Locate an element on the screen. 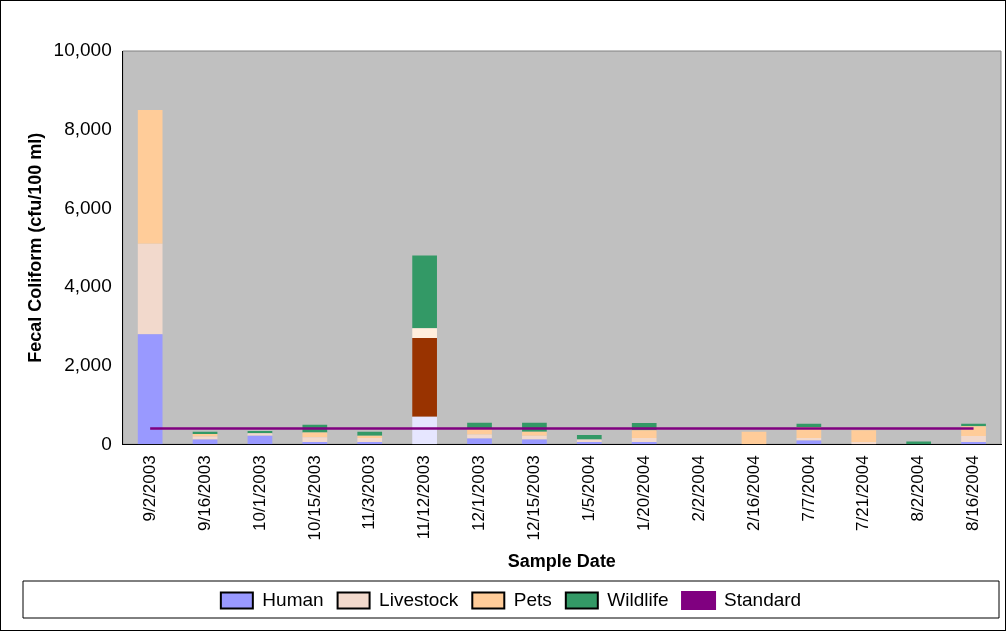  x-tick-label: 8/2/2004 is located at coordinates (918, 488).